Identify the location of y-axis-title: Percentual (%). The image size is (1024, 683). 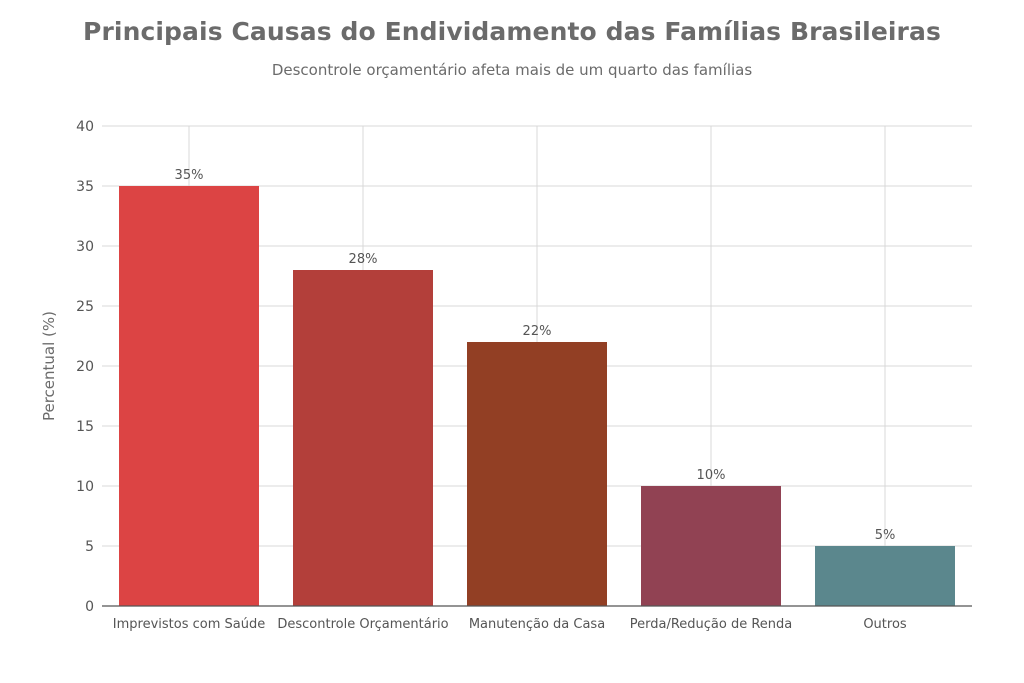
(49, 366).